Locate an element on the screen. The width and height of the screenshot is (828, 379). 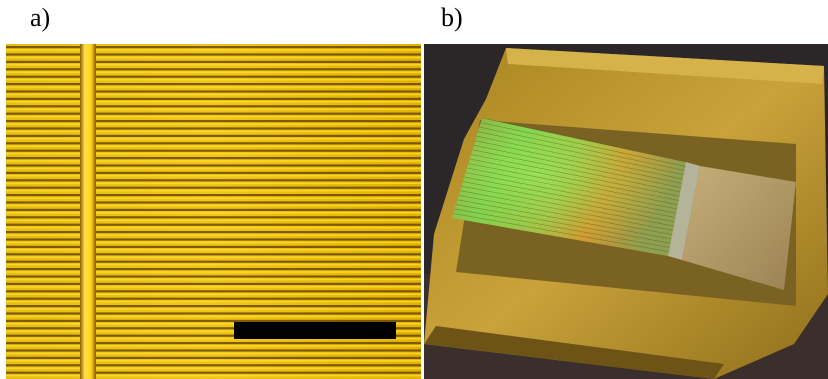
scale-bar is located at coordinates (315, 330).